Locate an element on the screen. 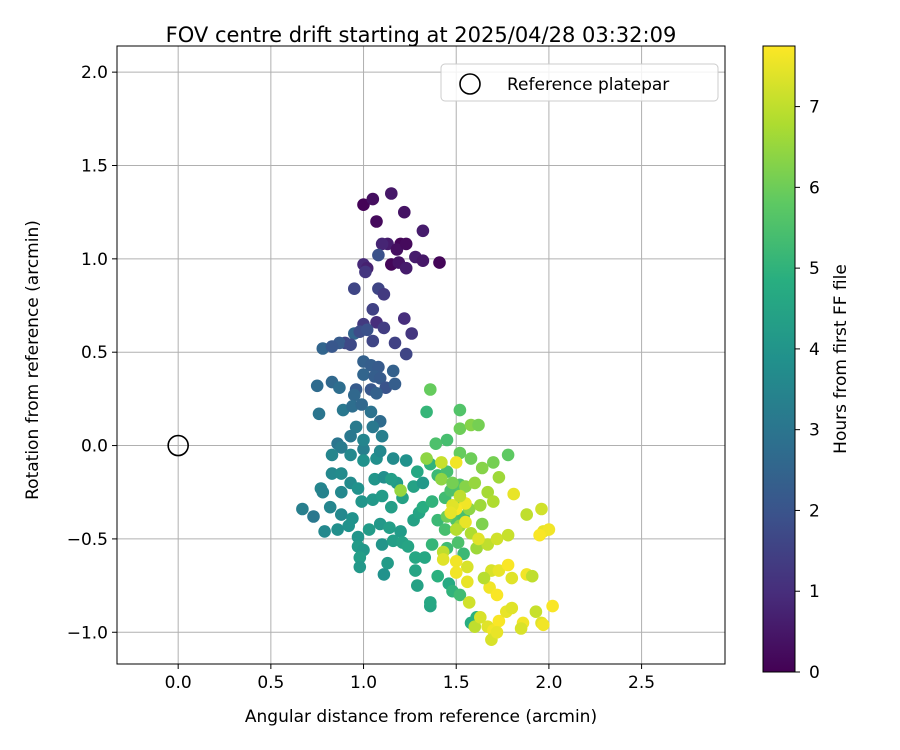 The width and height of the screenshot is (900, 750). colorbar-gradient is located at coordinates (779, 359).